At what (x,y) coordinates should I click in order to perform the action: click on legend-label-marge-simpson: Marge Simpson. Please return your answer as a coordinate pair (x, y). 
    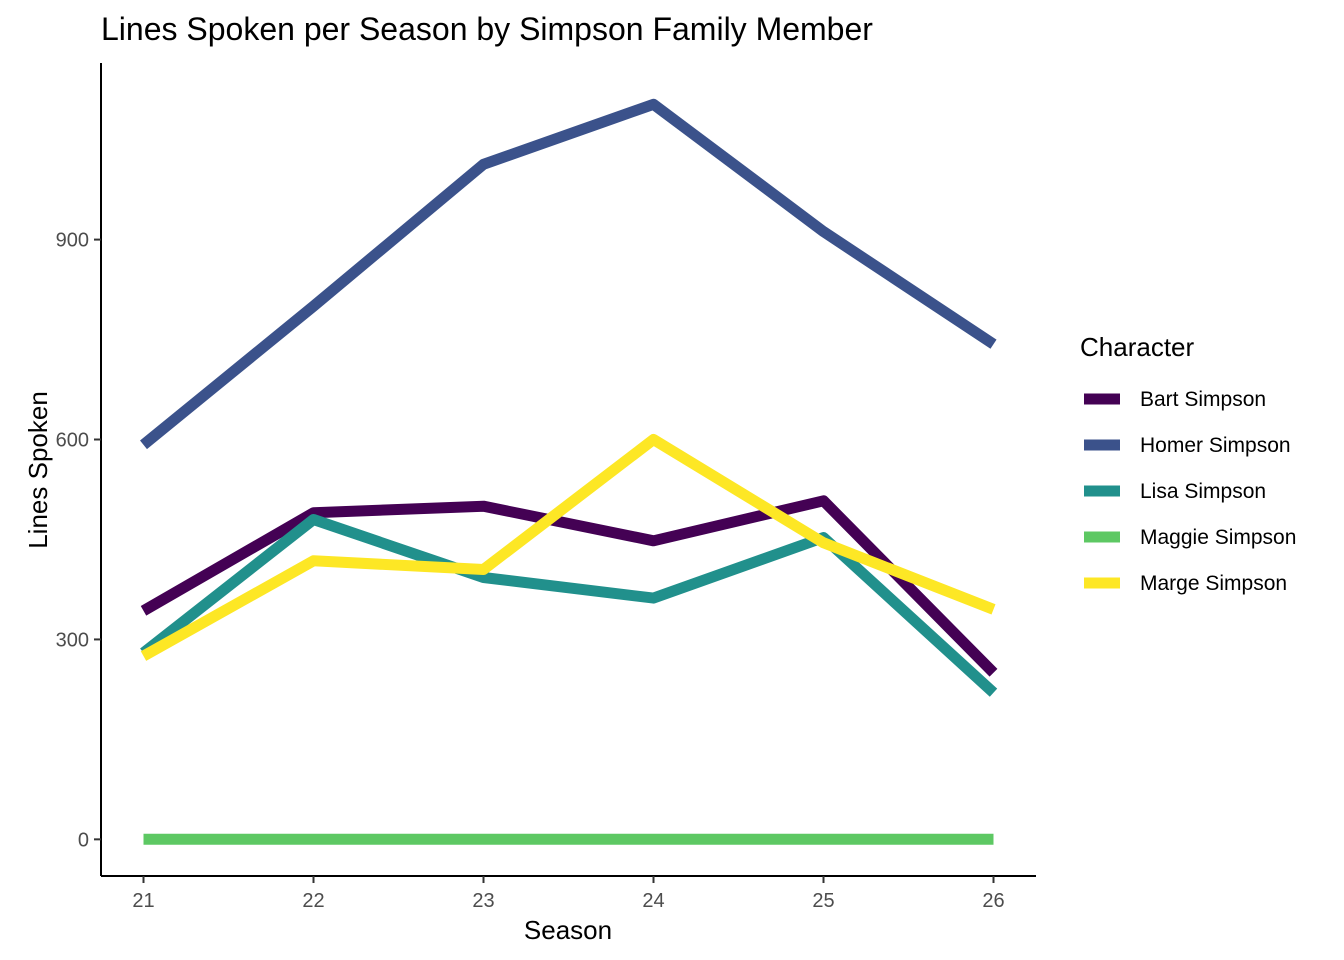
    Looking at the image, I should click on (1213, 583).